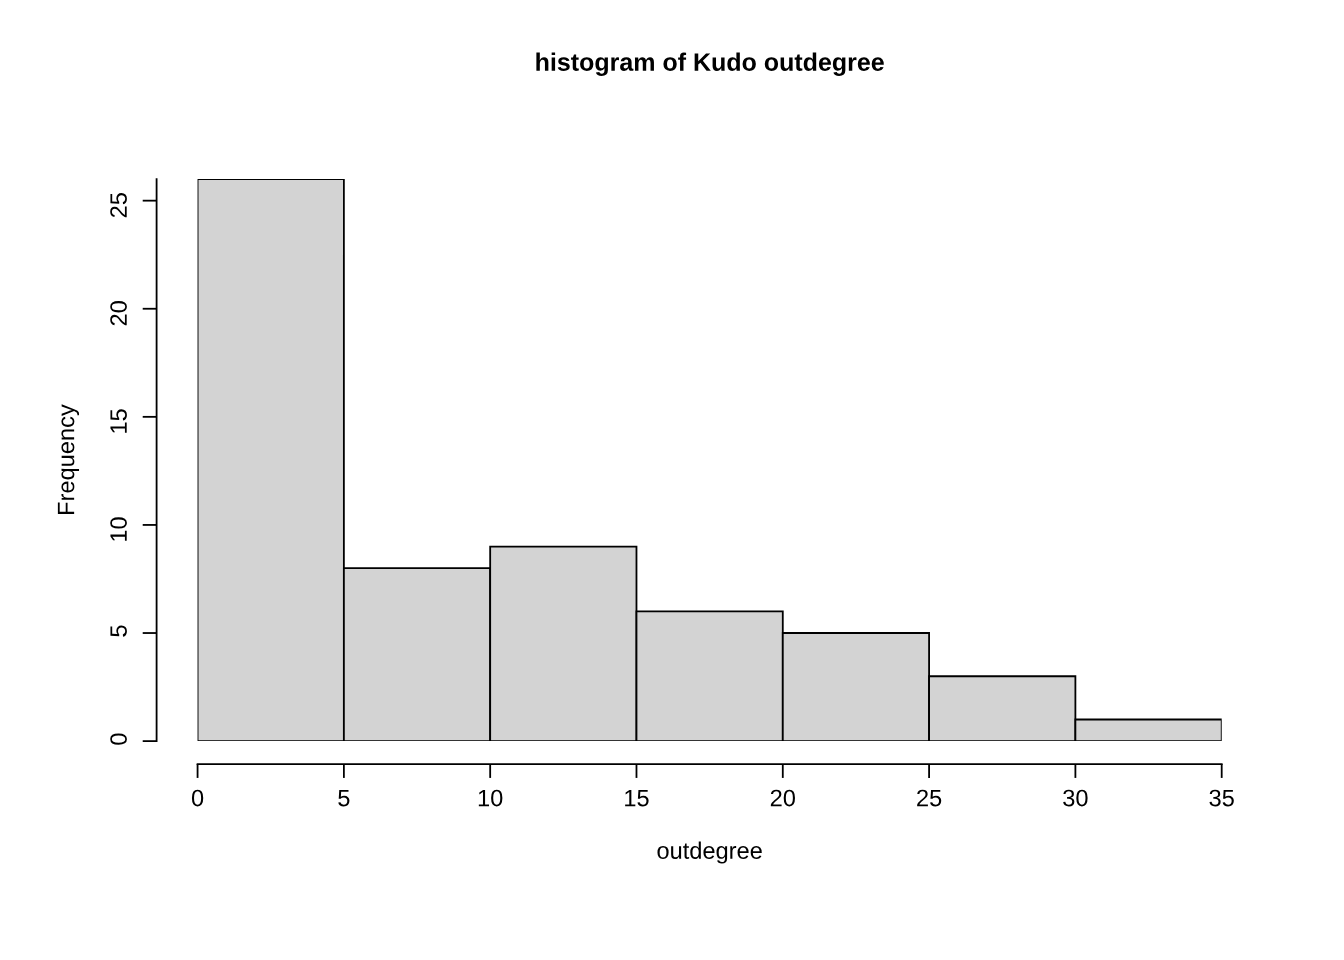 This screenshot has height=960, width=1344. What do you see at coordinates (709, 852) in the screenshot?
I see `x-axis-title: outdegree` at bounding box center [709, 852].